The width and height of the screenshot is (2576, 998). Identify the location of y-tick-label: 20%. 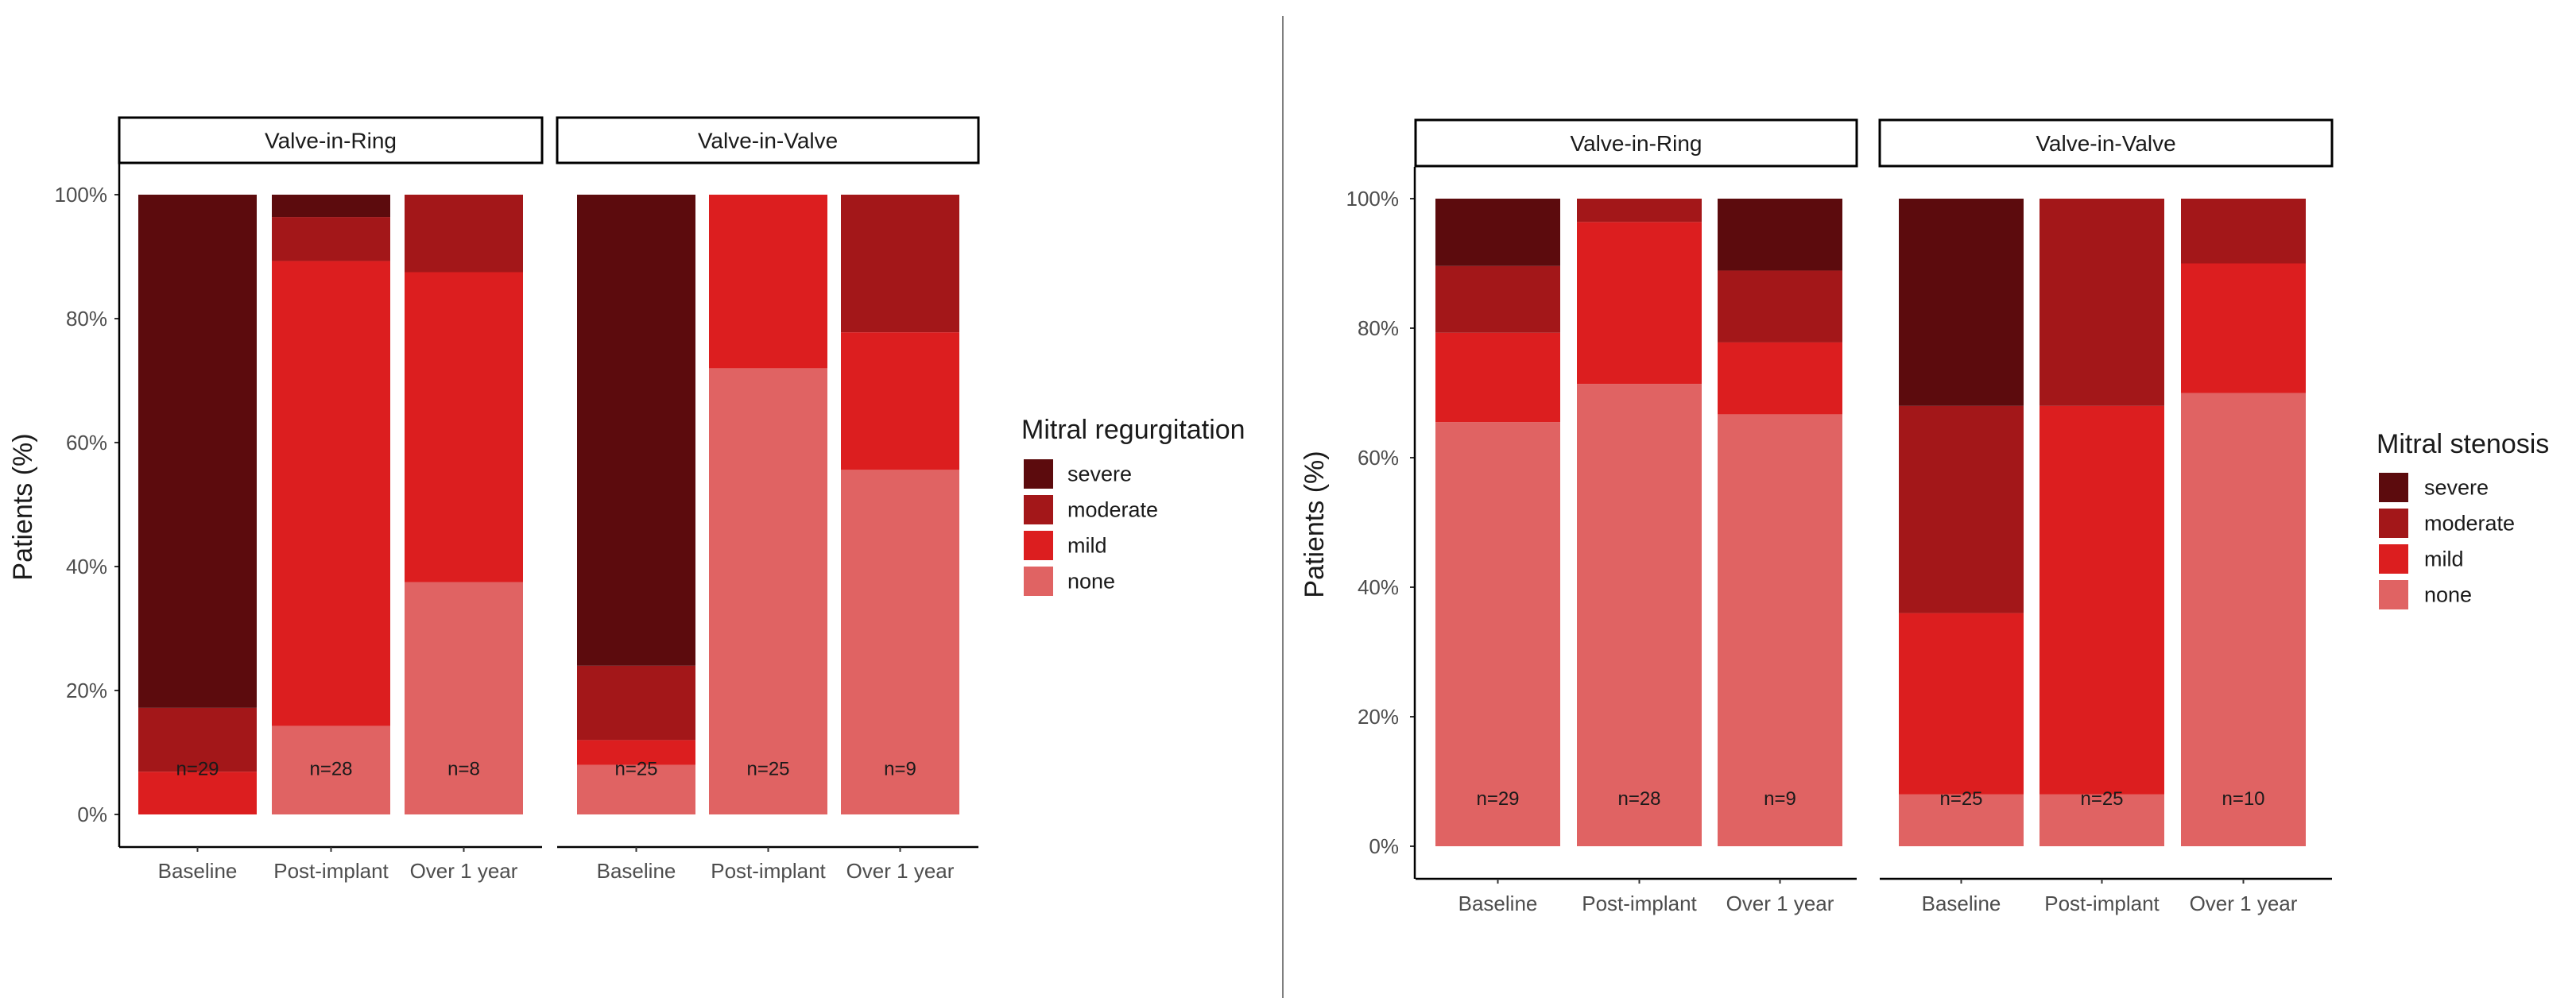
(1378, 717).